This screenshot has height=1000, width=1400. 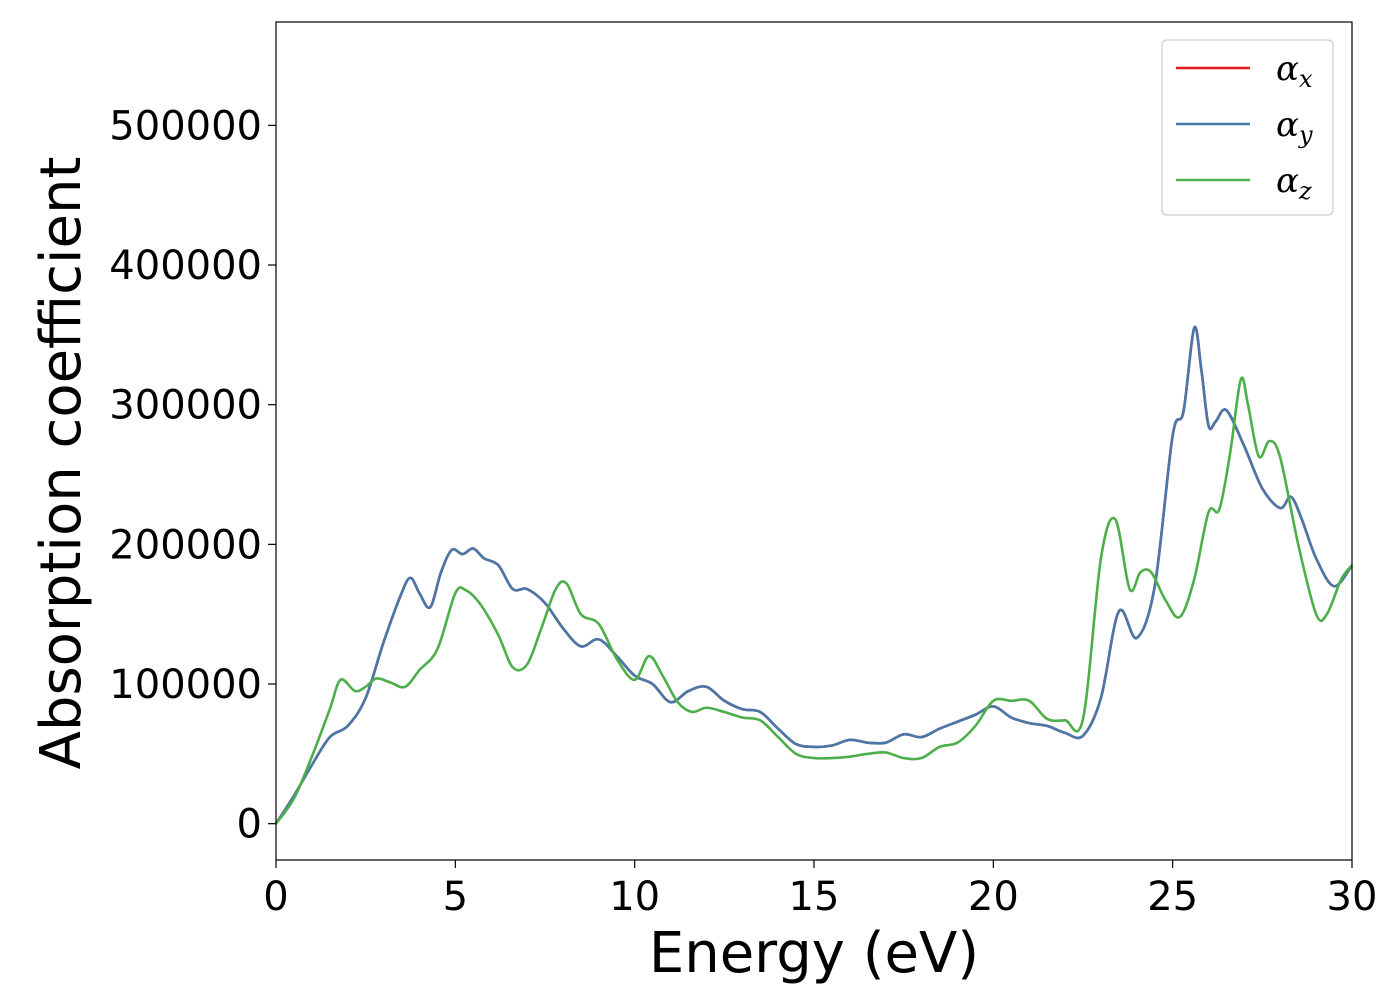 What do you see at coordinates (1172, 897) in the screenshot?
I see `x-tick-label: 25` at bounding box center [1172, 897].